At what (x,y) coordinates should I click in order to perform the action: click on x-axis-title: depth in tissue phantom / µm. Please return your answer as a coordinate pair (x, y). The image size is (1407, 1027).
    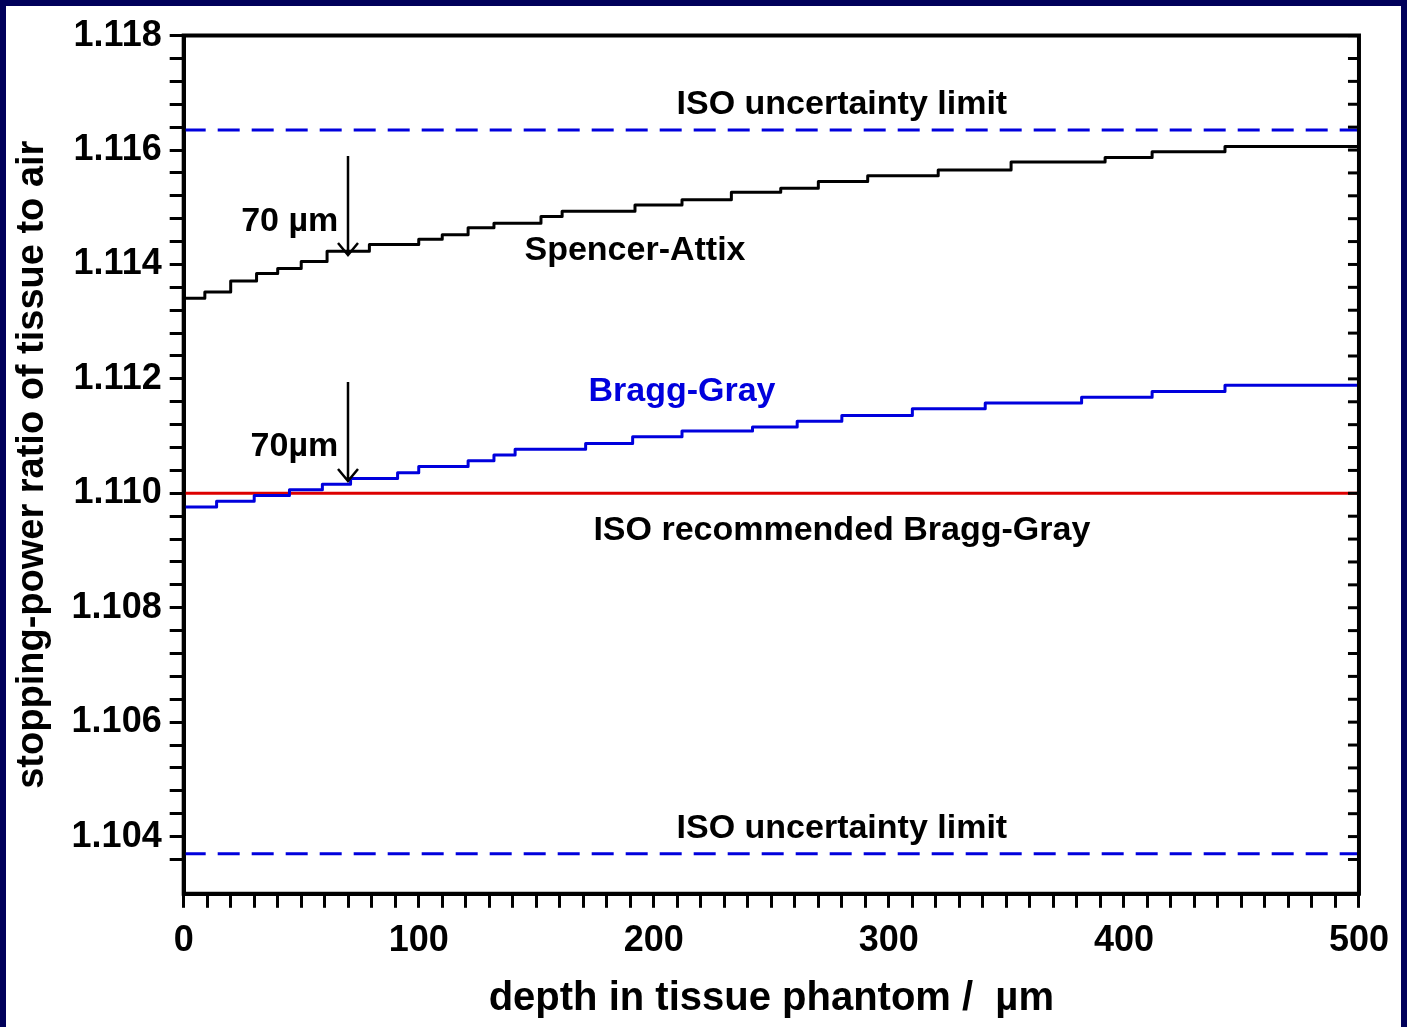
    Looking at the image, I should click on (771, 996).